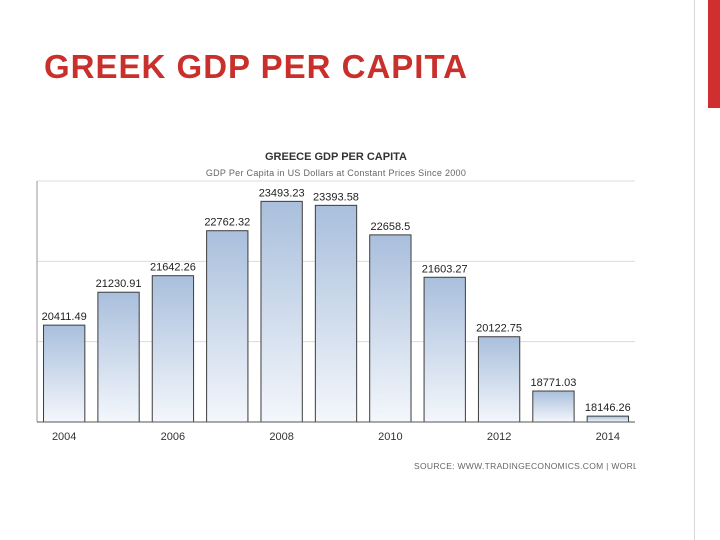 The width and height of the screenshot is (720, 540). Describe the element at coordinates (694, 270) in the screenshot. I see `slide-edge-rule` at that location.